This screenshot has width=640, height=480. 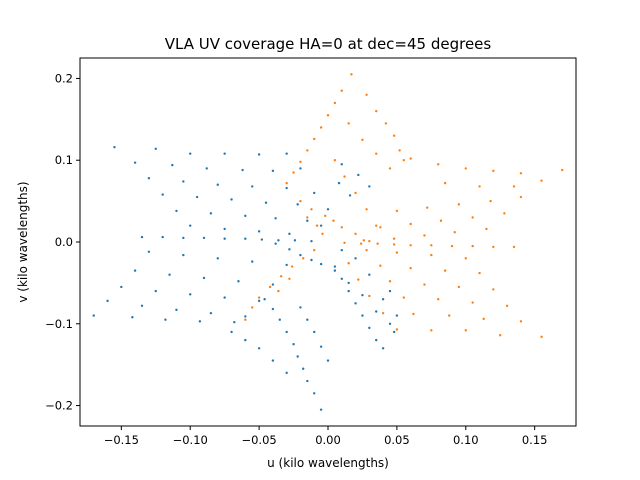 What do you see at coordinates (328, 44) in the screenshot?
I see `chart-title: VLA UV coverage HA=0 at dec=45 degrees` at bounding box center [328, 44].